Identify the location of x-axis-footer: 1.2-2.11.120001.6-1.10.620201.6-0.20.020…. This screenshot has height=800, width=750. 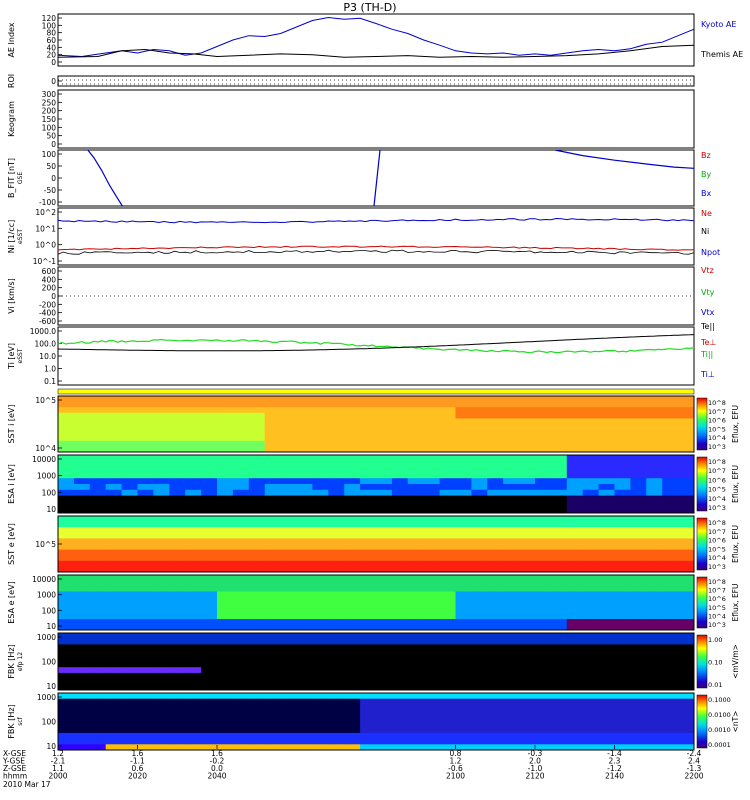
(353, 767).